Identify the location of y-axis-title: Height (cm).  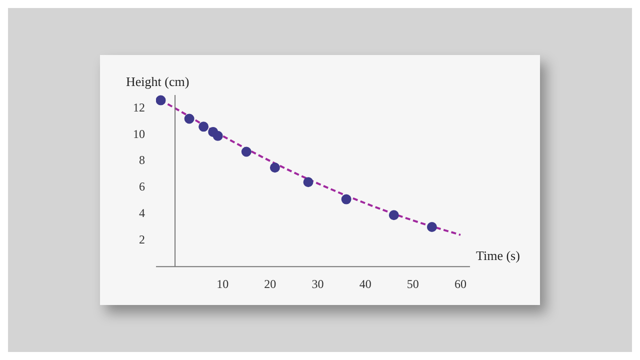
(158, 81).